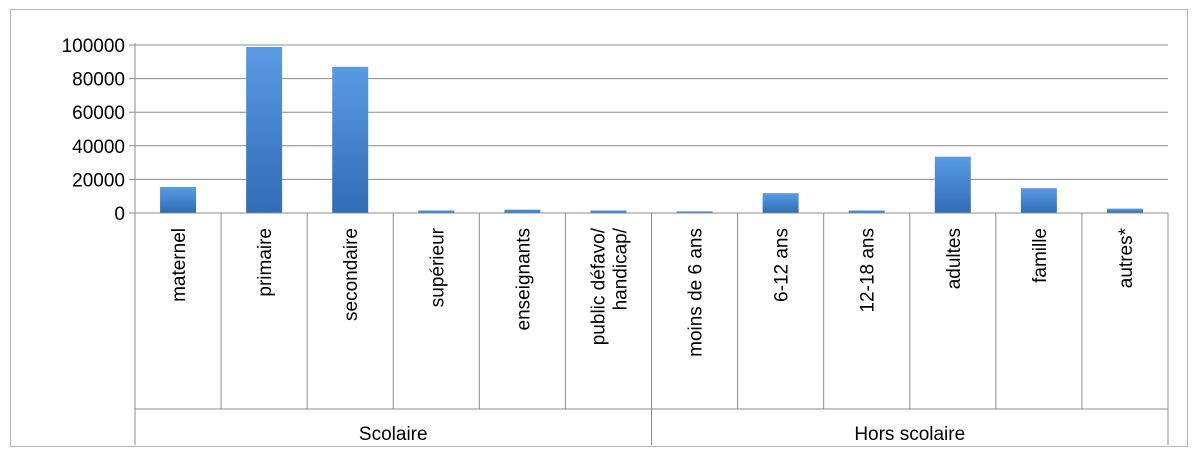 The height and width of the screenshot is (452, 1201). I want to click on y-tick-label: 60000, so click(98, 113).